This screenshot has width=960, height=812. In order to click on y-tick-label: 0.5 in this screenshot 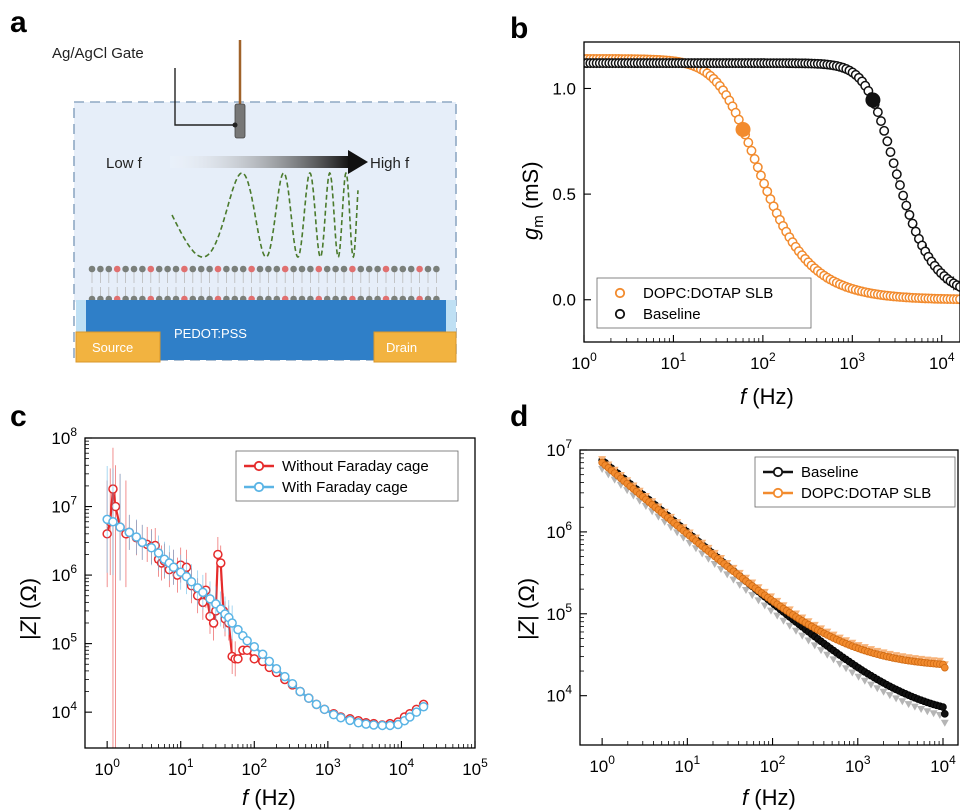, I will do `click(564, 194)`.